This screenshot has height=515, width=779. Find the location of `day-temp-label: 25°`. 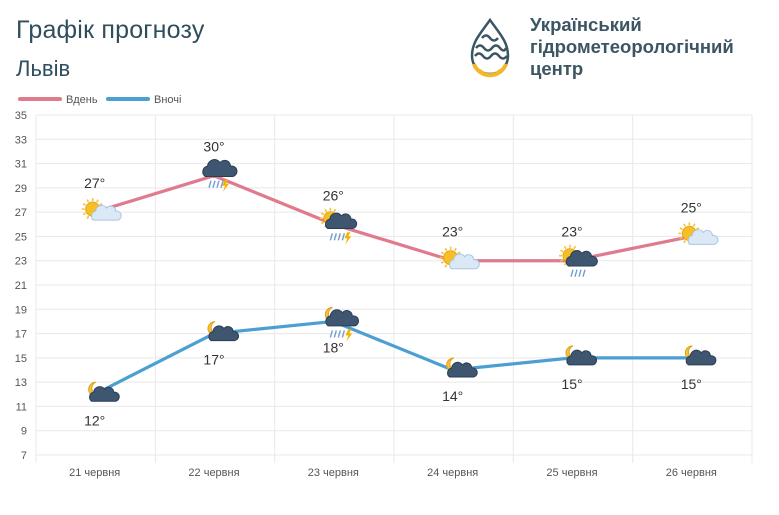

day-temp-label: 25° is located at coordinates (691, 207).